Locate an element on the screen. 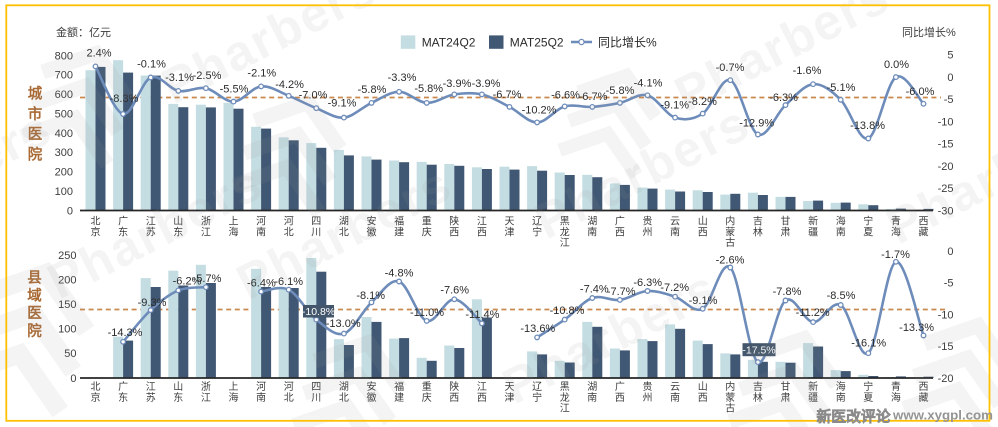 The height and width of the screenshot is (427, 998). svg-text: www.xygpl.com is located at coordinates (942, 415).